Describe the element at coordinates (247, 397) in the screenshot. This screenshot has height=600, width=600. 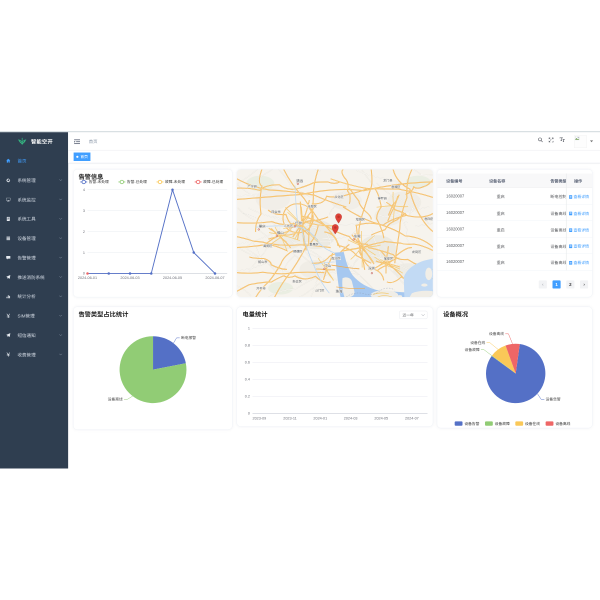
I see `svg-text: 0.2` at that location.